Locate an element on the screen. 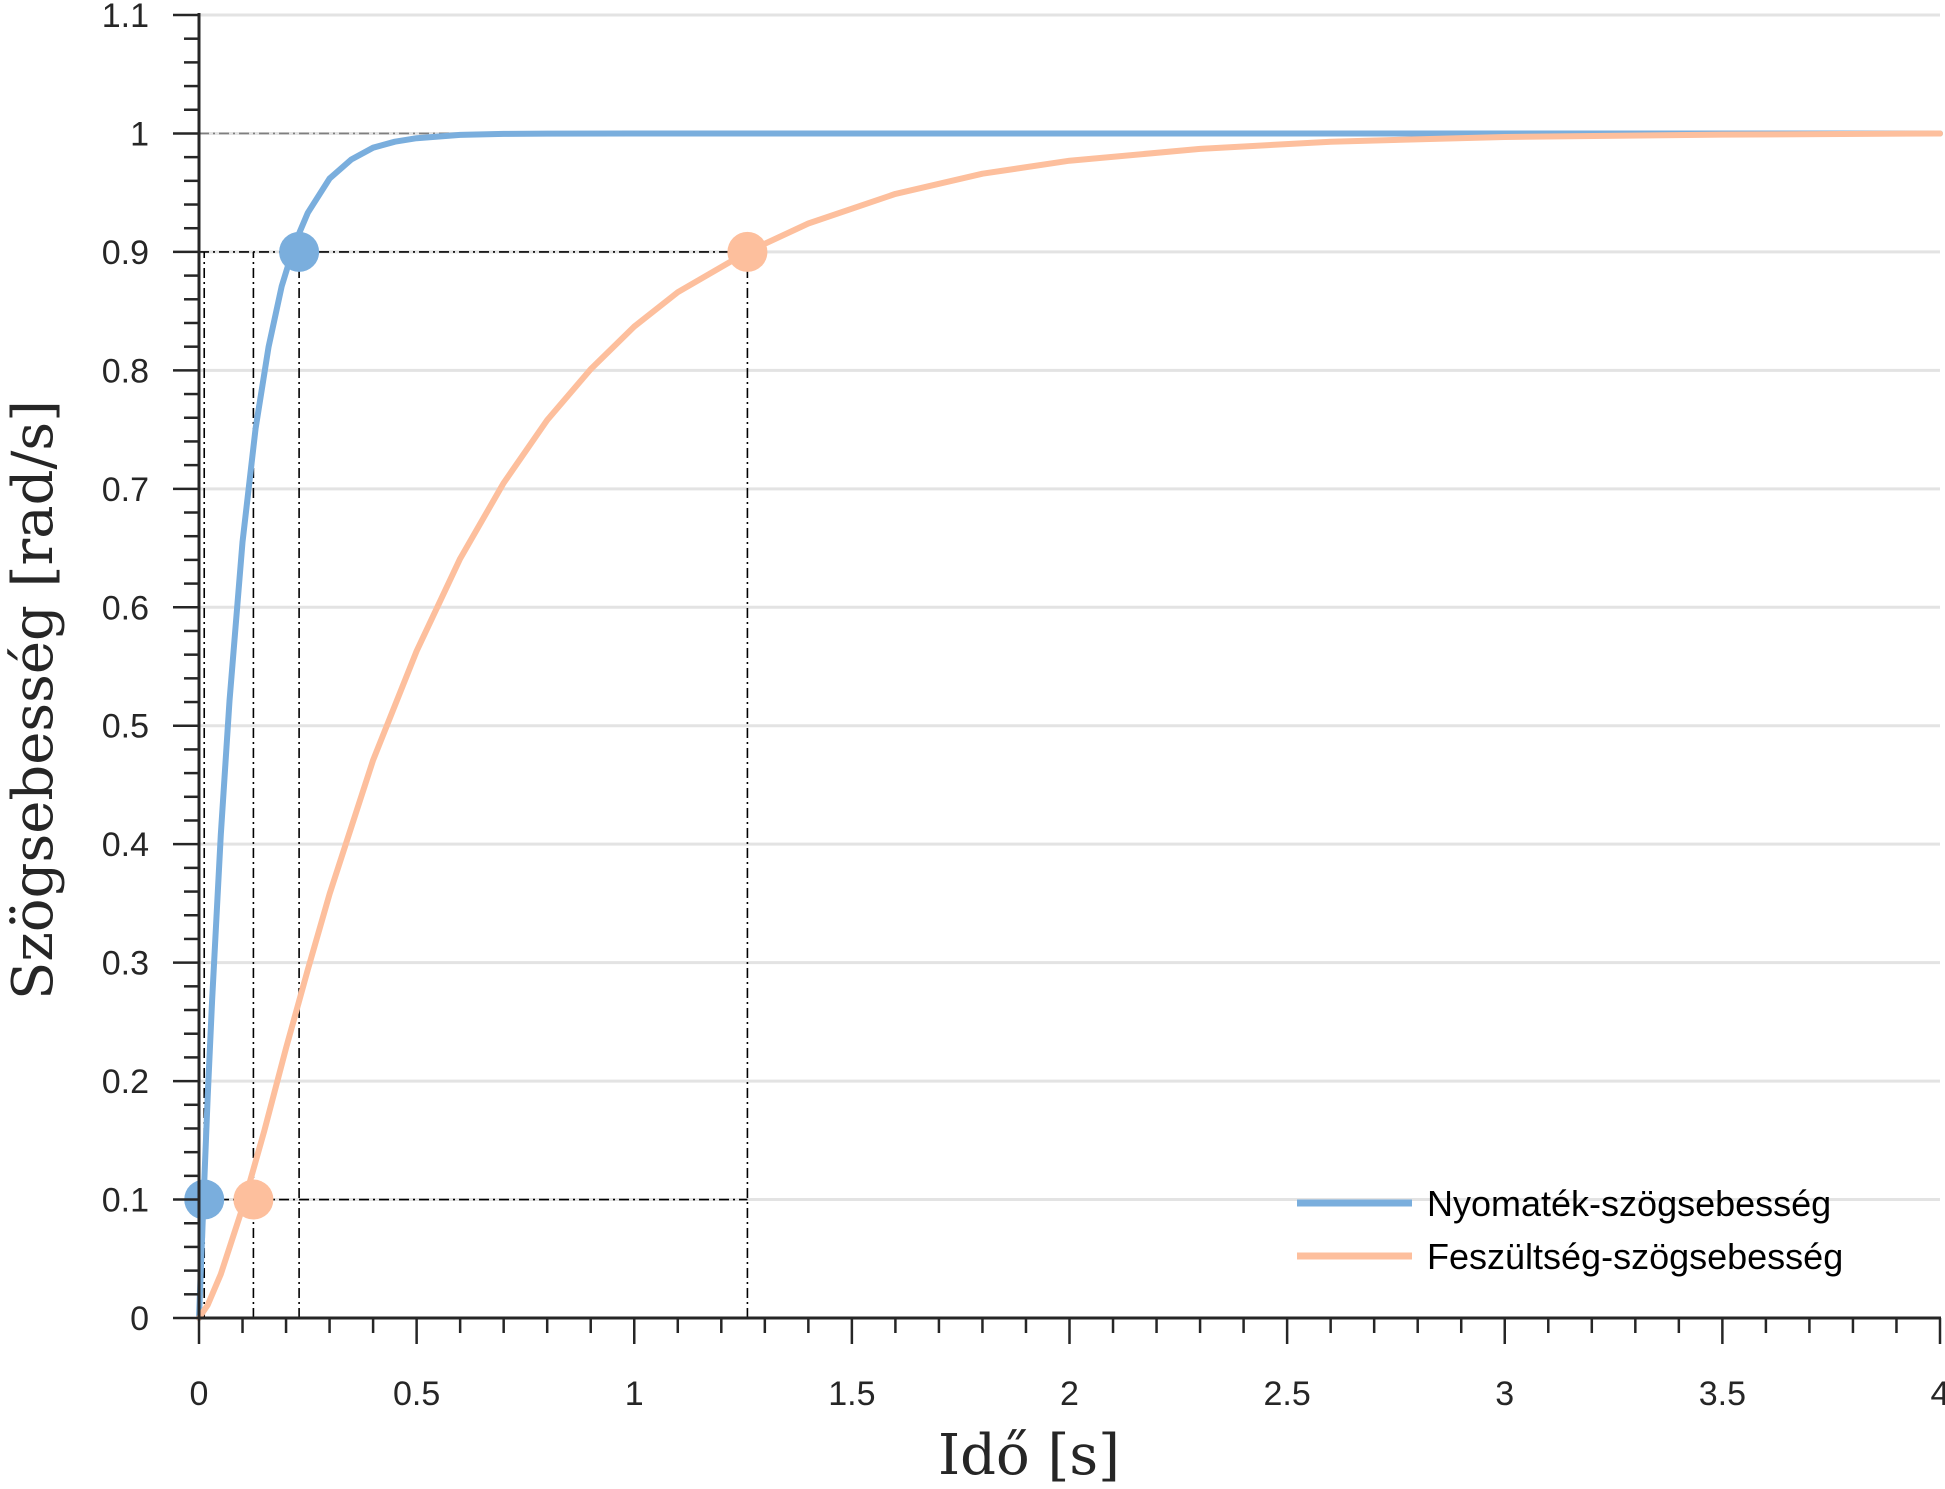  y-tick-label: 0.8 is located at coordinates (125, 371).